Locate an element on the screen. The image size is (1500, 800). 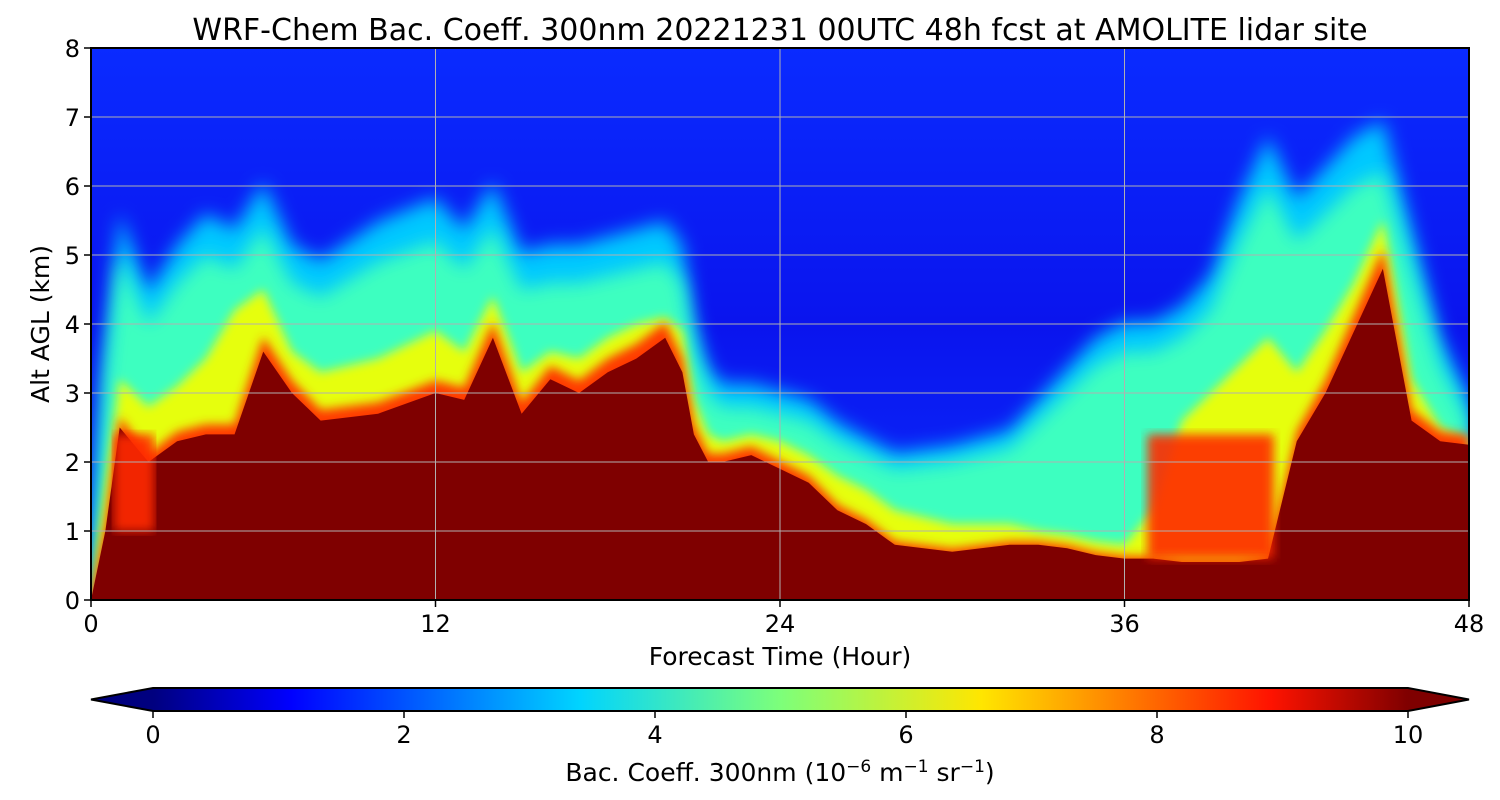
colorbar-tick-label: 10 is located at coordinates (1408, 735).